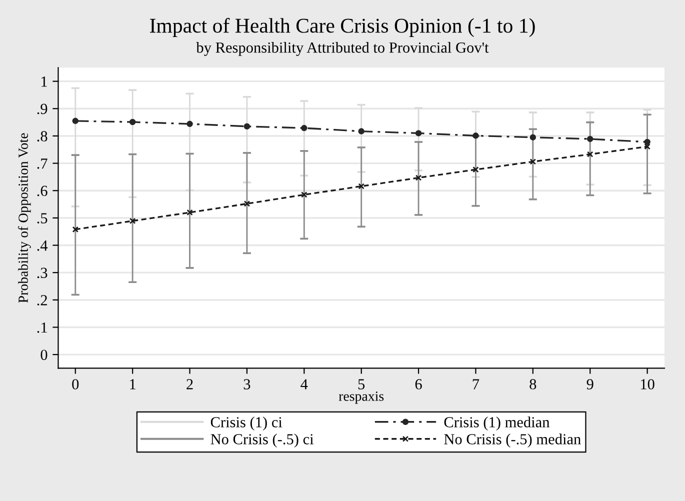 The width and height of the screenshot is (685, 501). Describe the element at coordinates (42, 327) in the screenshot. I see `y-tick-label: .1` at that location.